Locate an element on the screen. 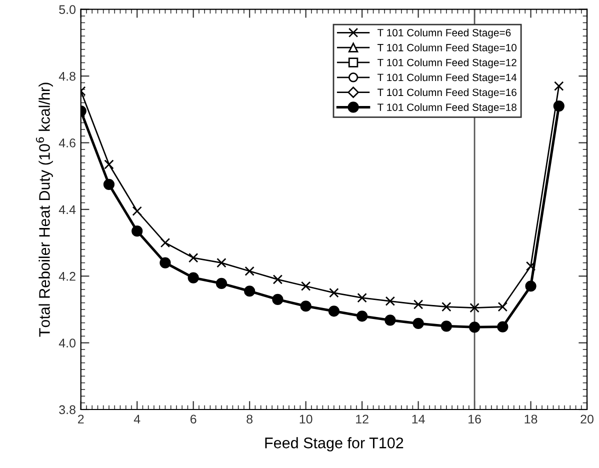 This screenshot has height=468, width=599. y-tick-label: 5.0 is located at coordinates (67, 9).